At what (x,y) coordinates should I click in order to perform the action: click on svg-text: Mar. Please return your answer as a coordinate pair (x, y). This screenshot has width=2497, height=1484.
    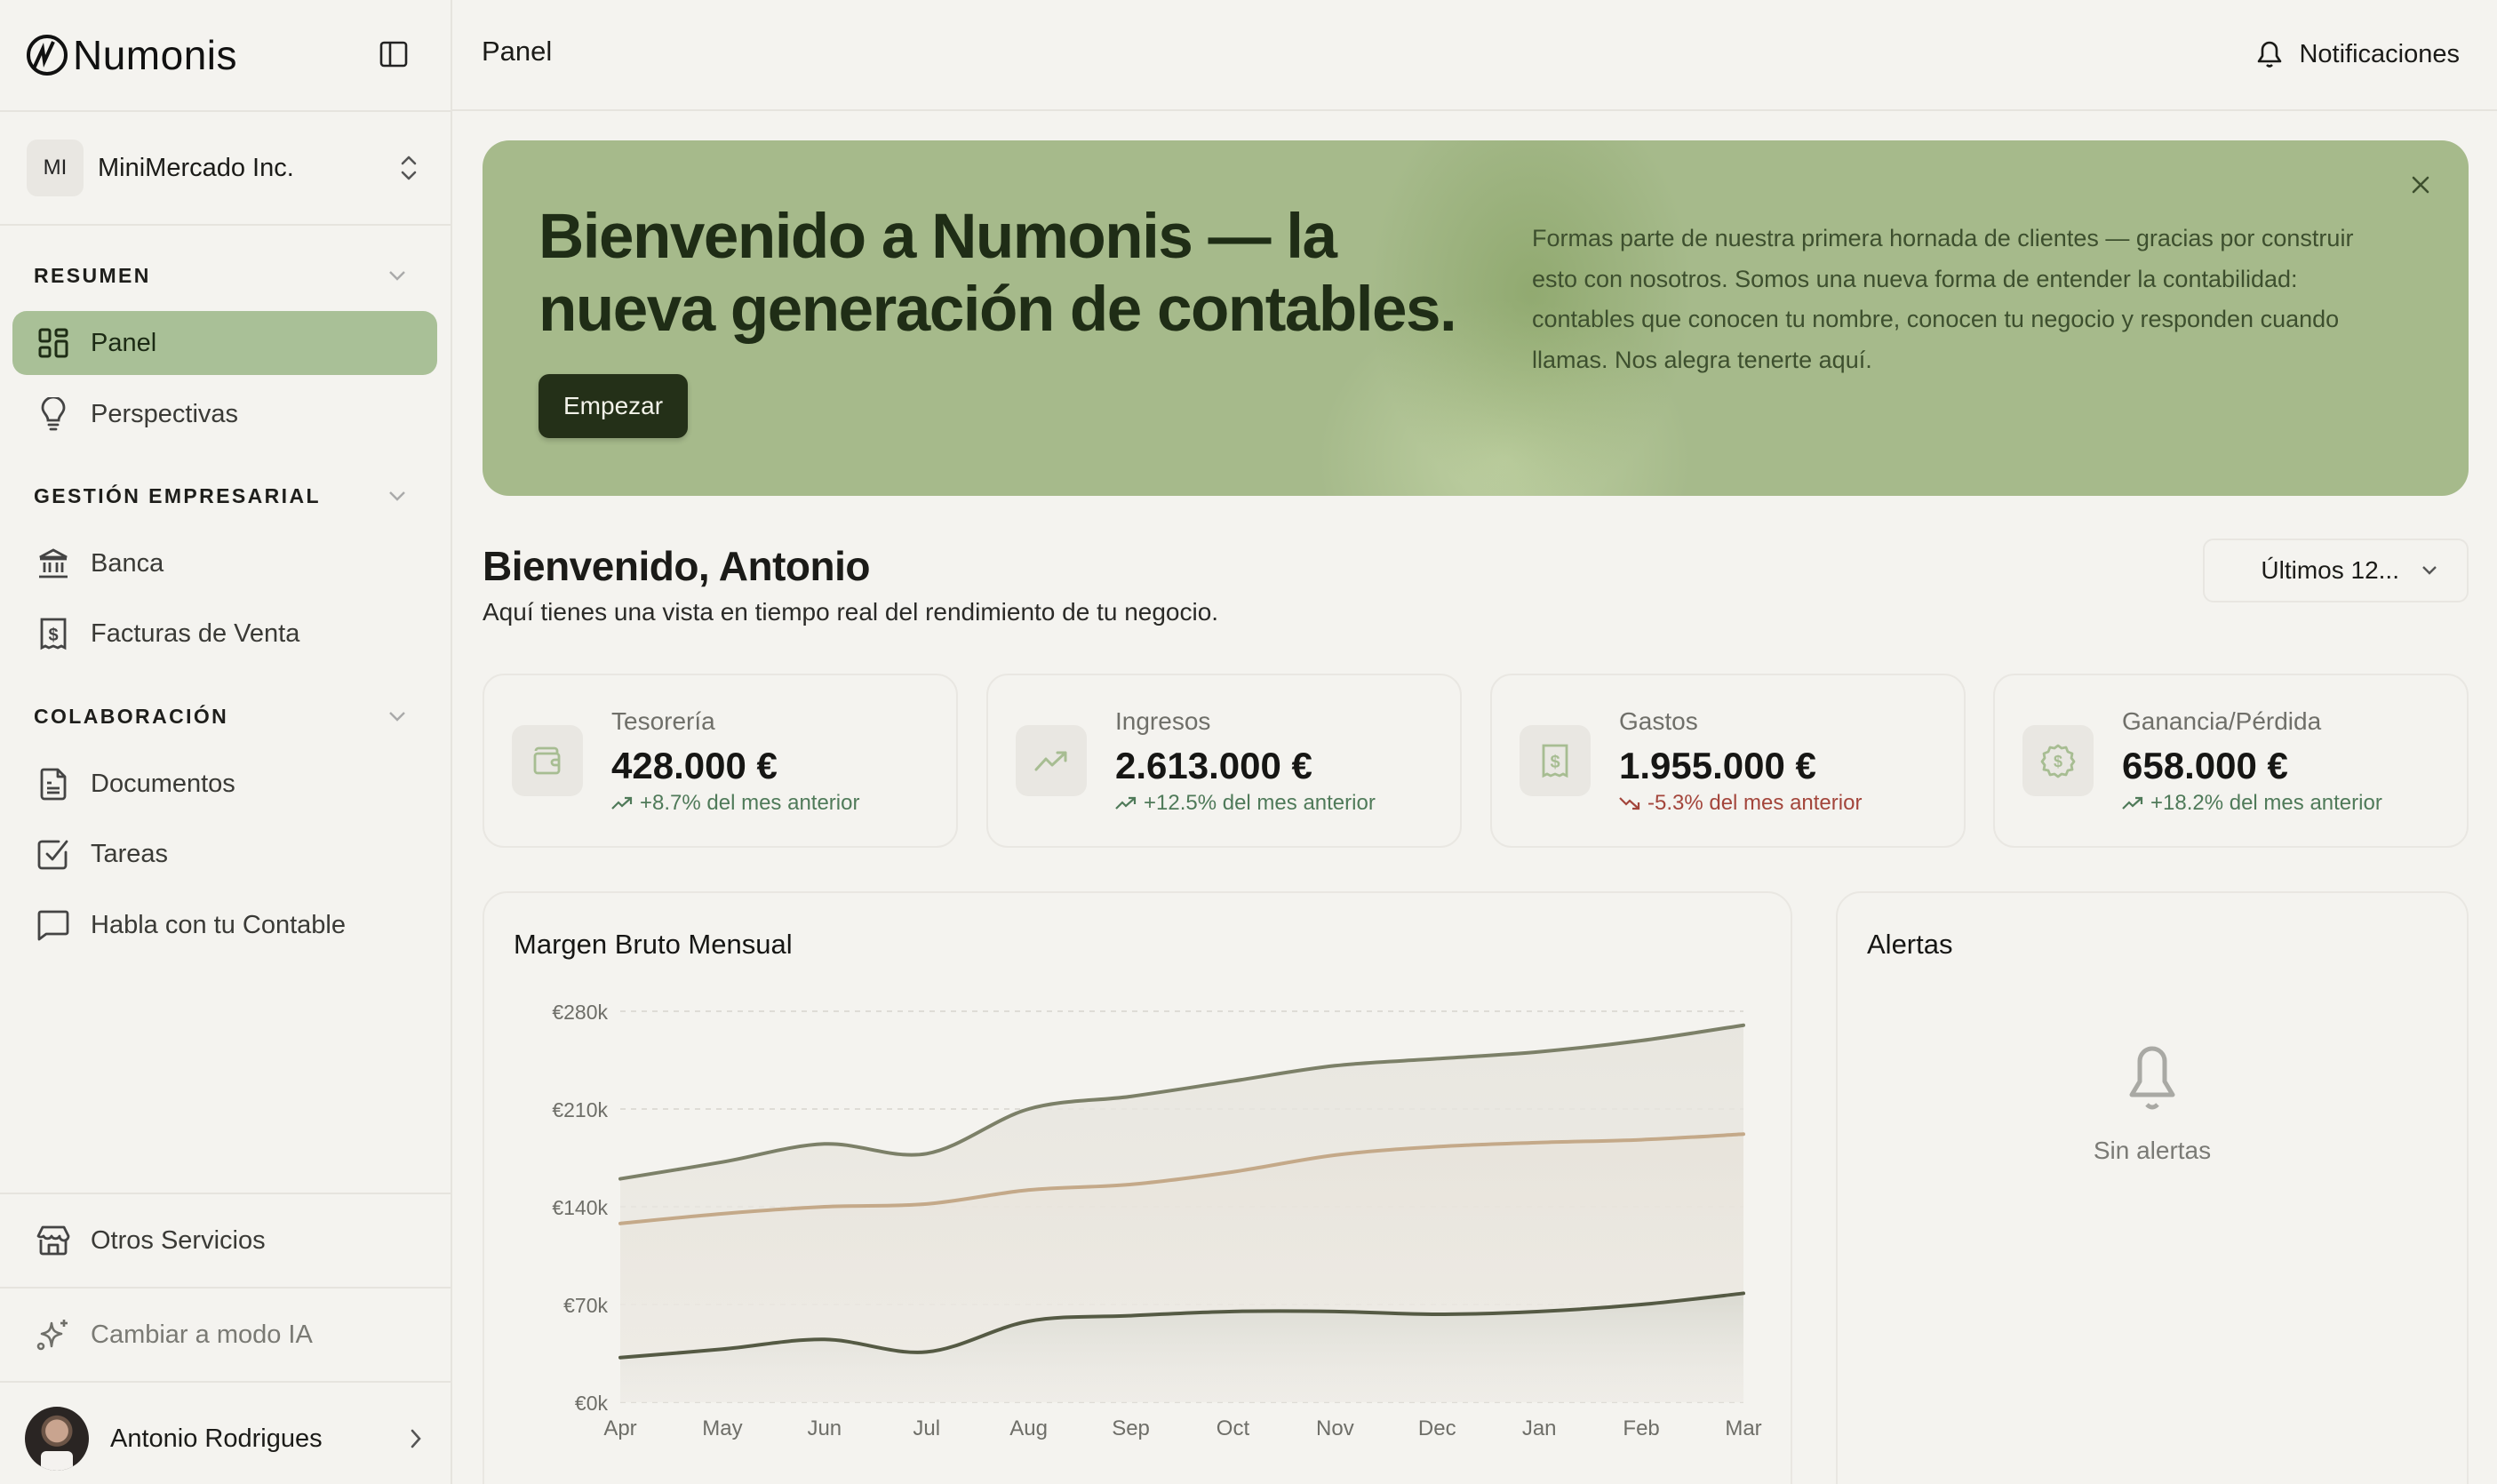
    Looking at the image, I should click on (1743, 1428).